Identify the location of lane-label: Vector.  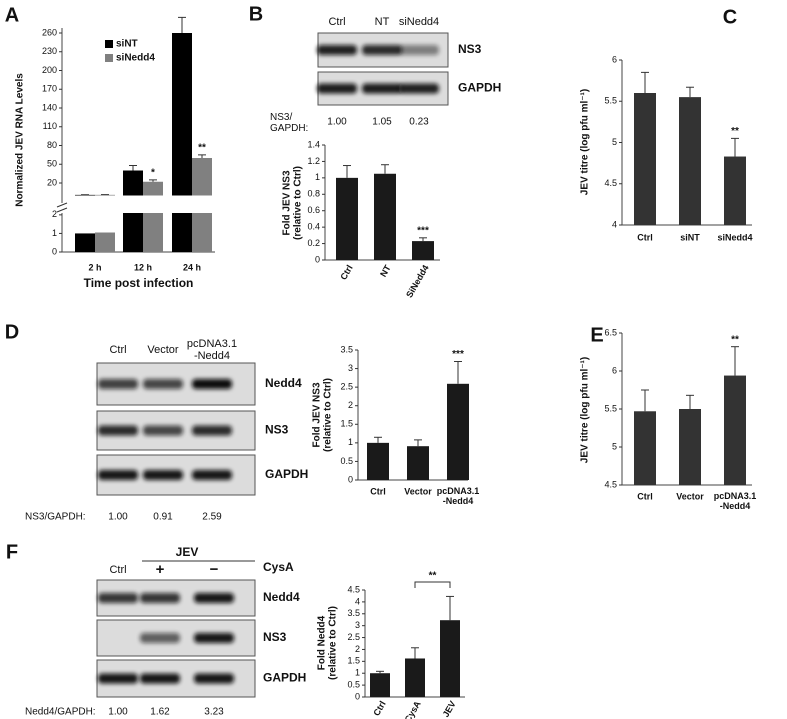
(163, 350).